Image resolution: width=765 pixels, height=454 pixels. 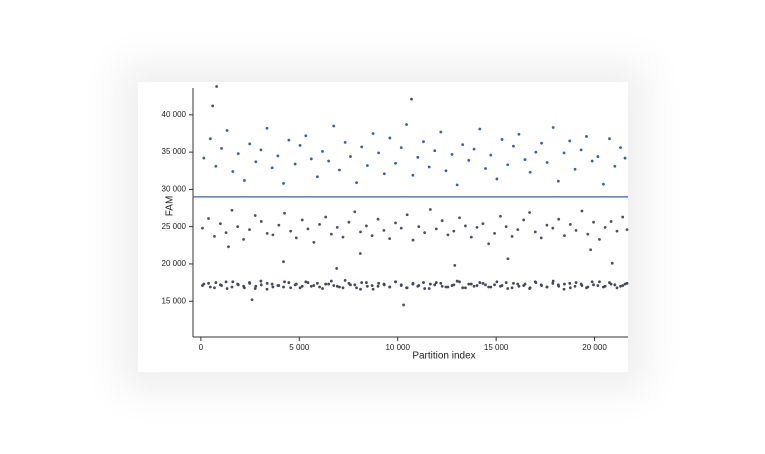 I want to click on y-tick-label: 25 000, so click(x=174, y=226).